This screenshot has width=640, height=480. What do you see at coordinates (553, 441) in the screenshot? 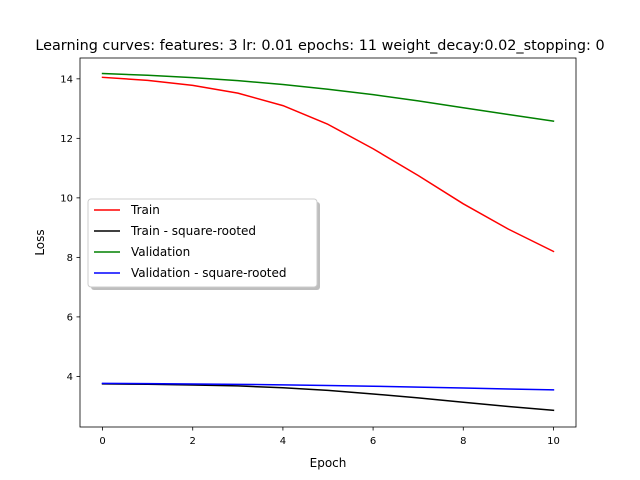
I see `x-tick-label: 10` at bounding box center [553, 441].